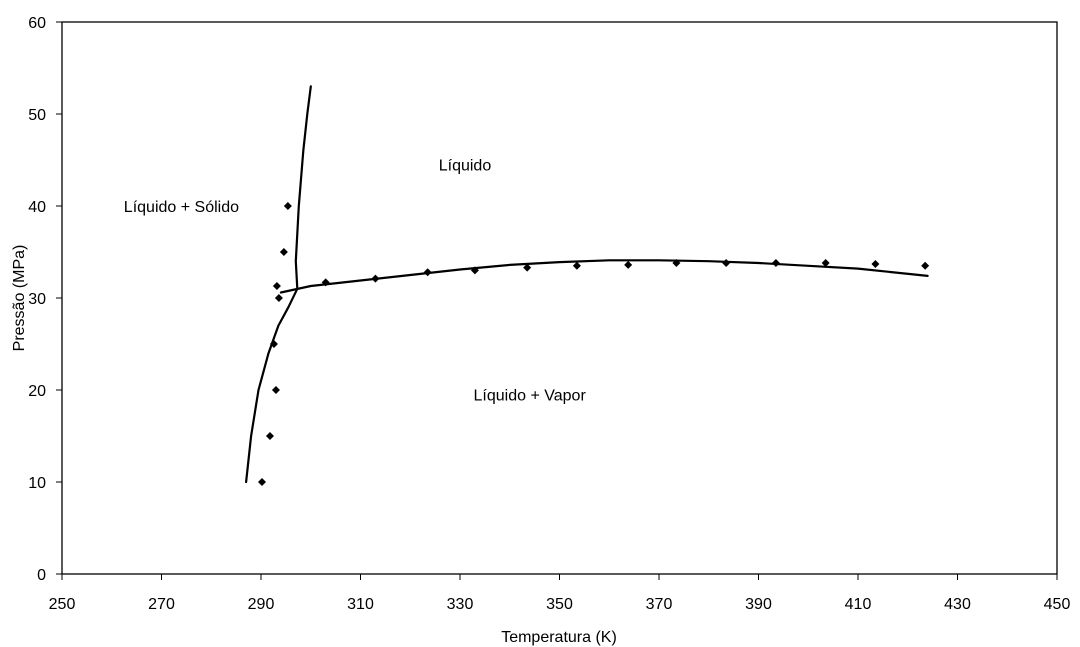  I want to click on x-tick-label: 310, so click(360, 604).